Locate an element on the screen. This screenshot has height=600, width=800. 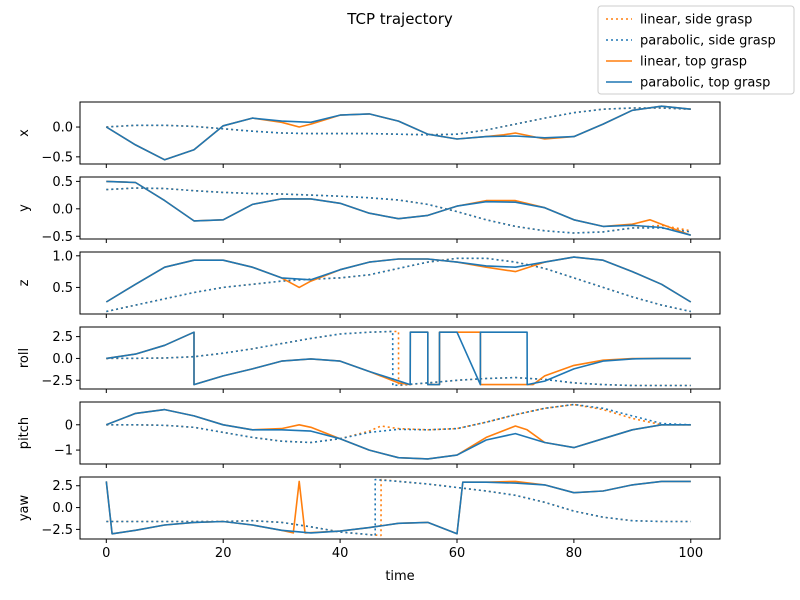
legend-entry-label: linear, top grasp is located at coordinates (693, 62).